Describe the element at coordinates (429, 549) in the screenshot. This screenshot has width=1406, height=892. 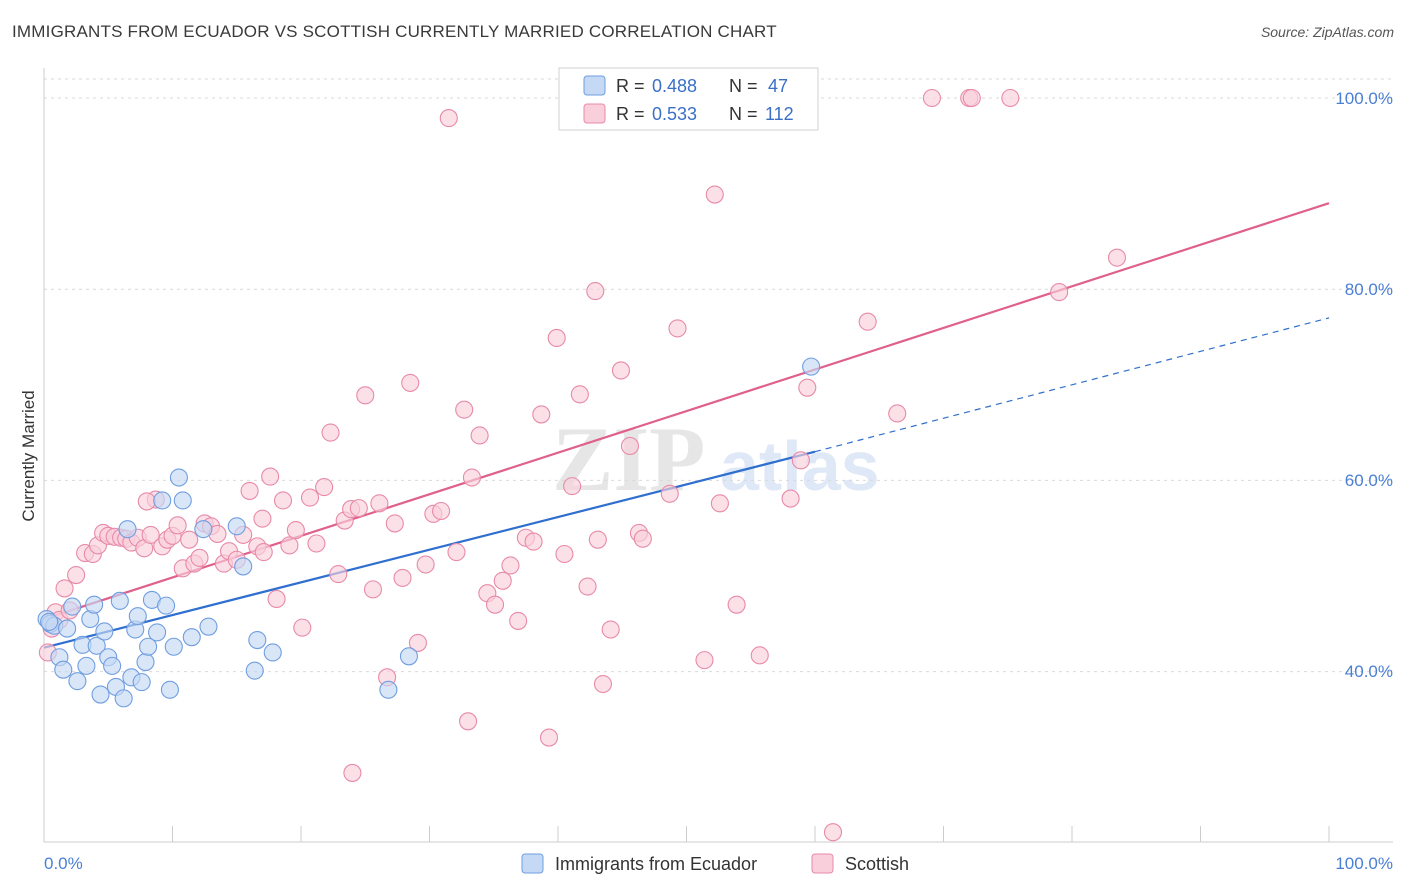
I see `trend-line-blue` at that location.